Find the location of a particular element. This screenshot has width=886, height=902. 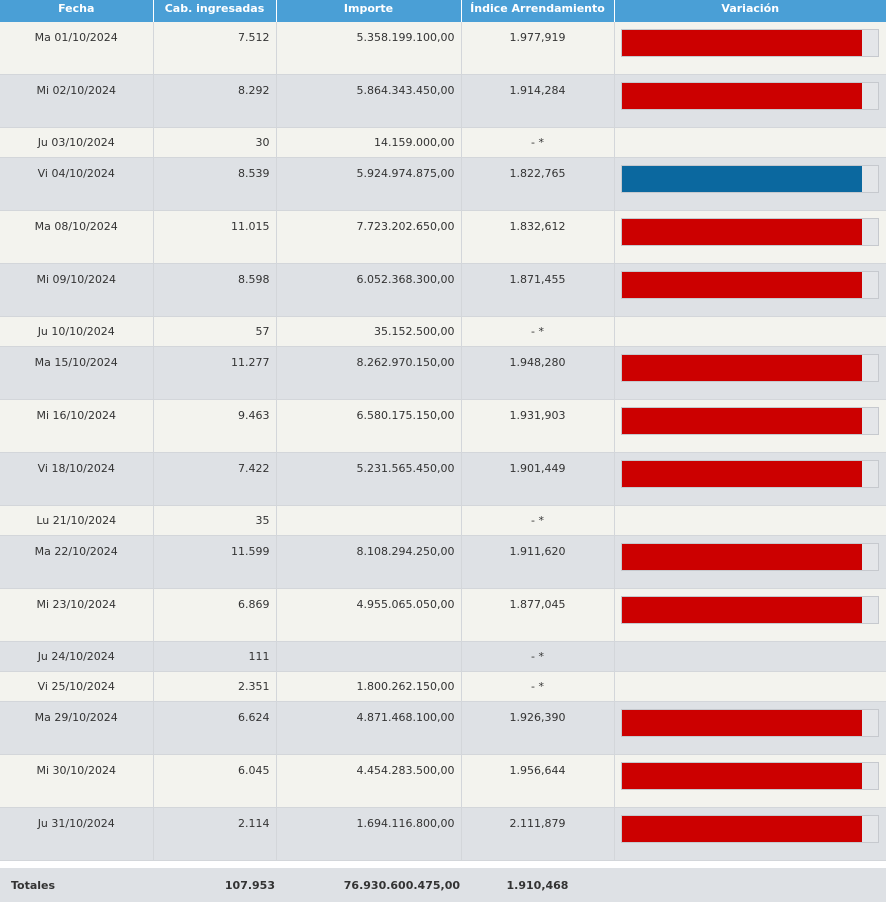

cell-importe: 1.694.116.800,00 is located at coordinates (368, 834).